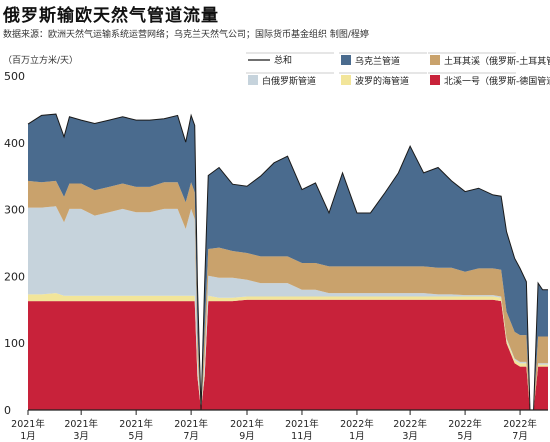 The width and height of the screenshot is (550, 442). Describe the element at coordinates (191, 430) in the screenshot. I see `x-tick-label: 2021年 7月` at that location.